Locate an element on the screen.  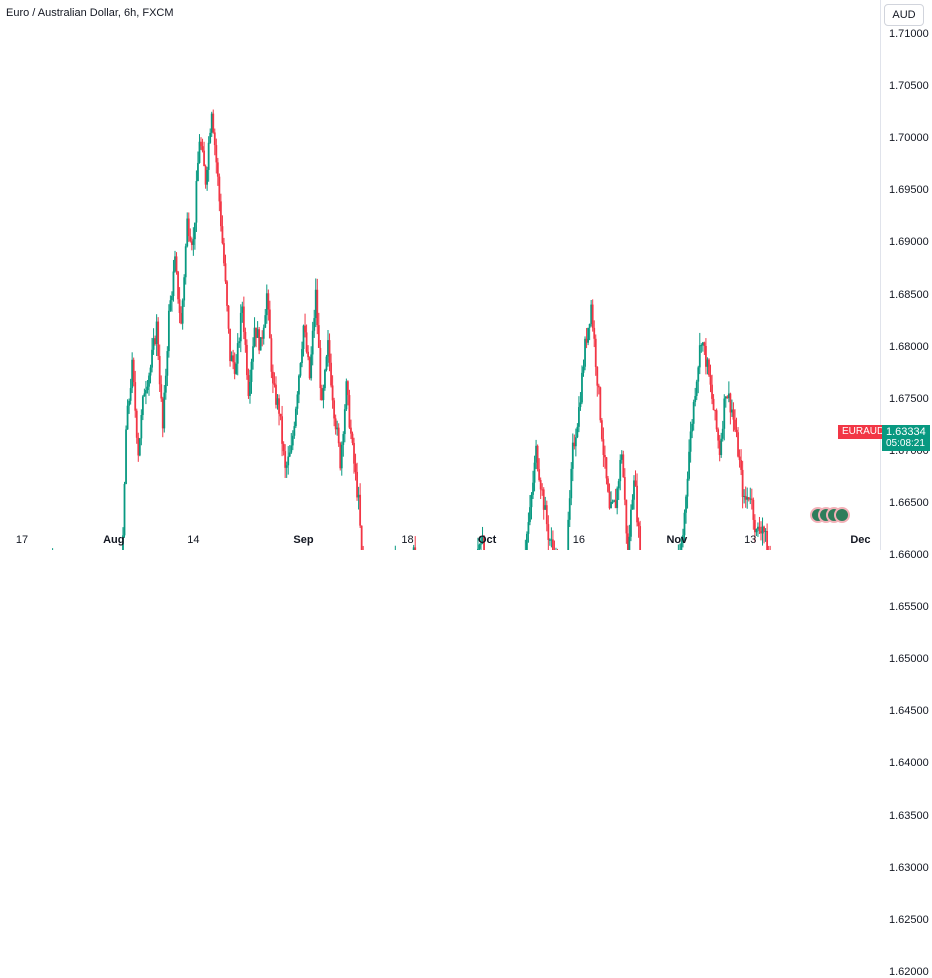
time-tick-label: Nov is located at coordinates (677, 540).